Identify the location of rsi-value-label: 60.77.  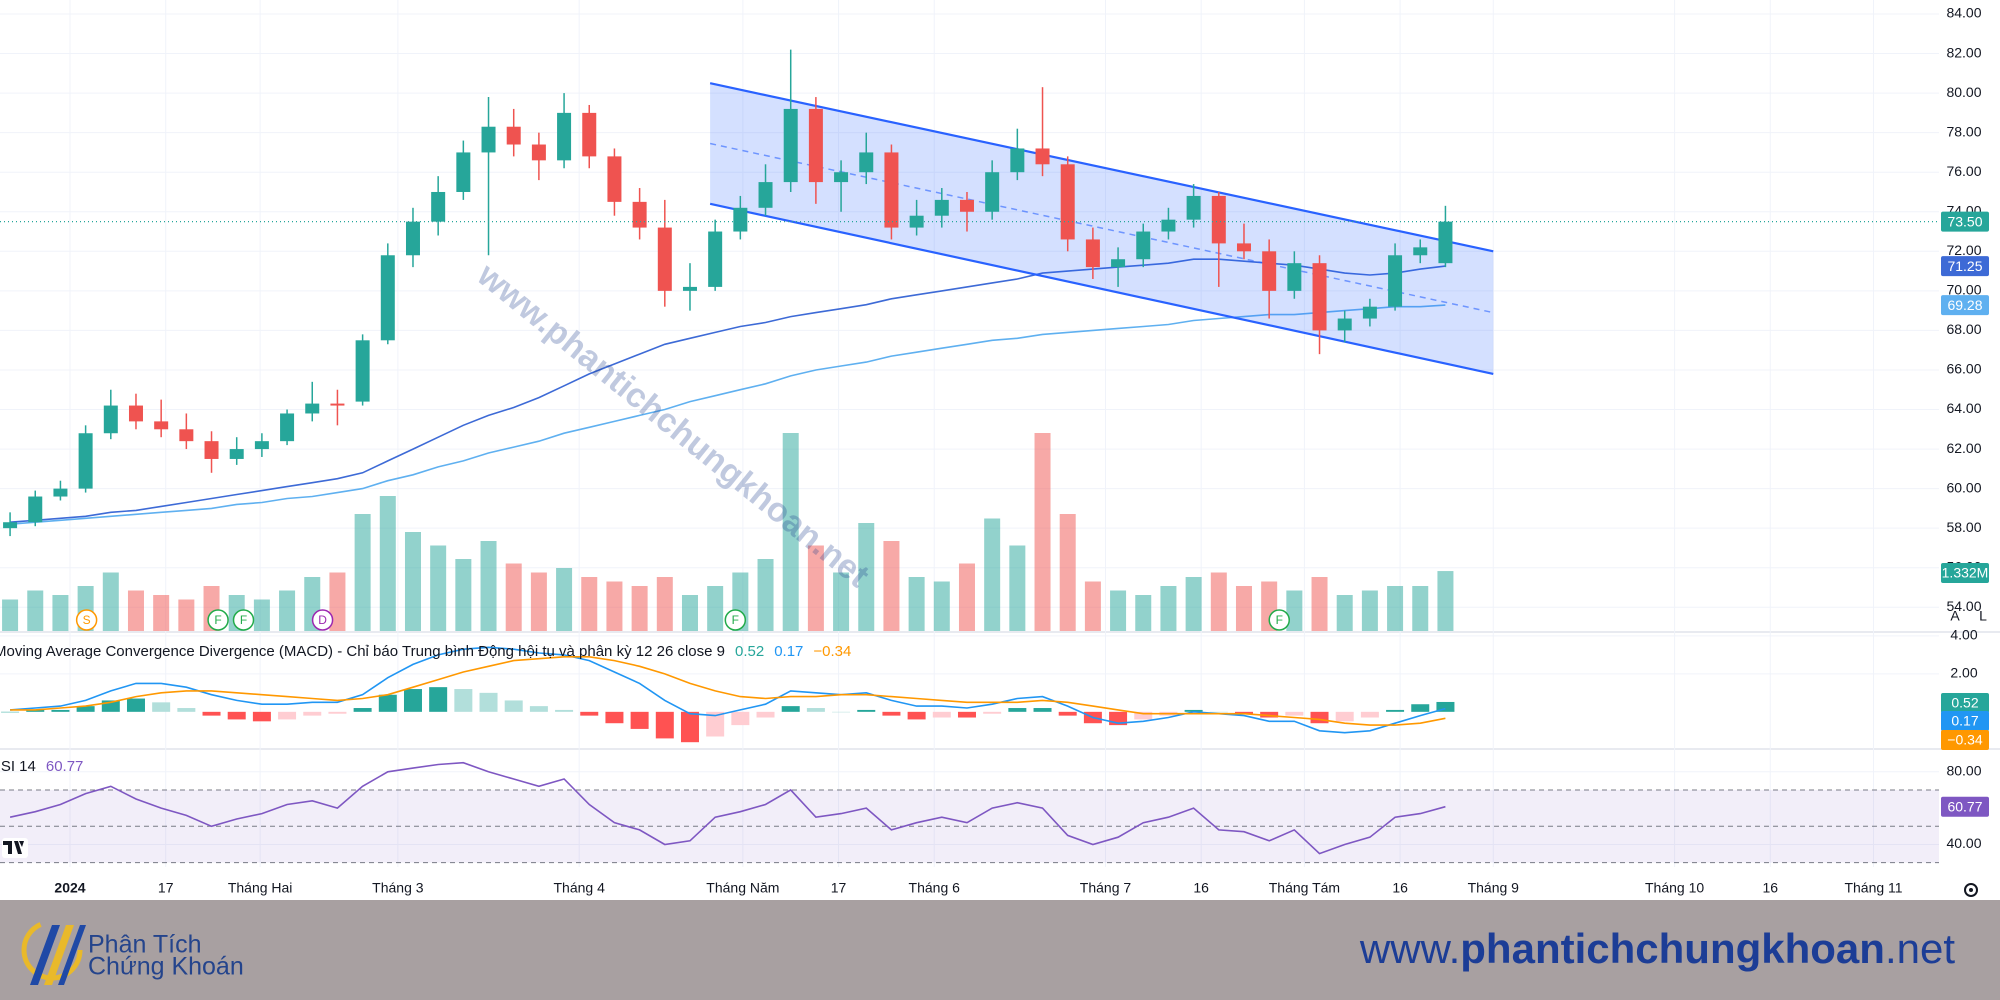
(1964, 806).